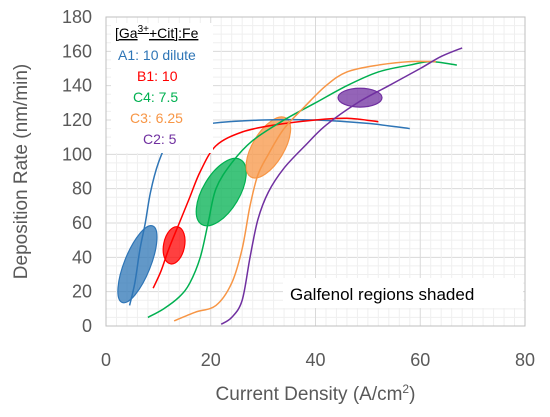 The image size is (550, 417). I want to click on y-tick-label: 180, so click(77, 17).